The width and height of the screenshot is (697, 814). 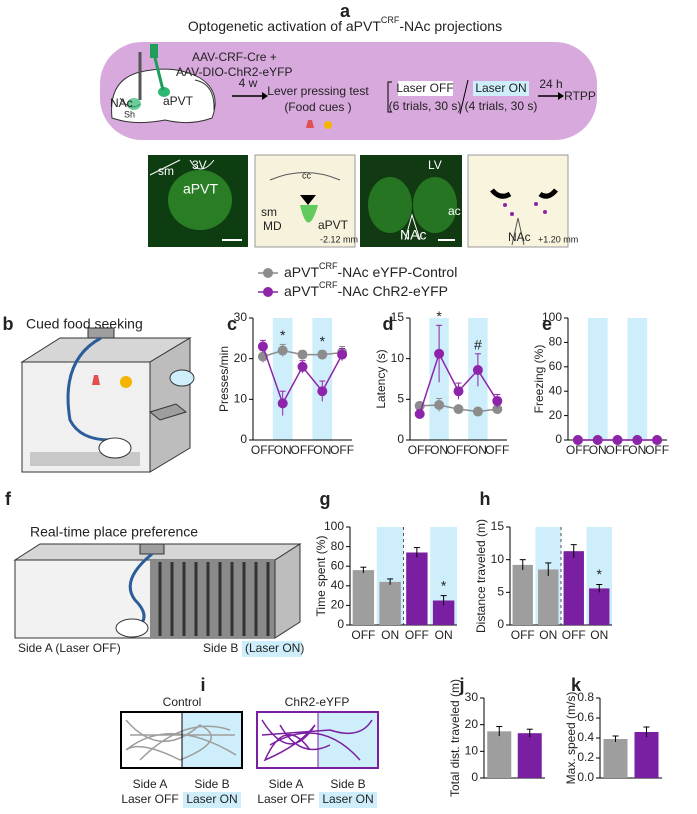 What do you see at coordinates (150, 784) in the screenshot?
I see `side-label: Side A` at bounding box center [150, 784].